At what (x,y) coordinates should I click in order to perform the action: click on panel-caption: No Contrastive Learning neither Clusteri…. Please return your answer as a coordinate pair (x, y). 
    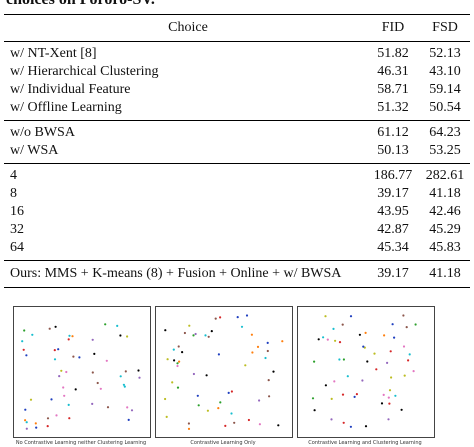
    Looking at the image, I should click on (81, 443).